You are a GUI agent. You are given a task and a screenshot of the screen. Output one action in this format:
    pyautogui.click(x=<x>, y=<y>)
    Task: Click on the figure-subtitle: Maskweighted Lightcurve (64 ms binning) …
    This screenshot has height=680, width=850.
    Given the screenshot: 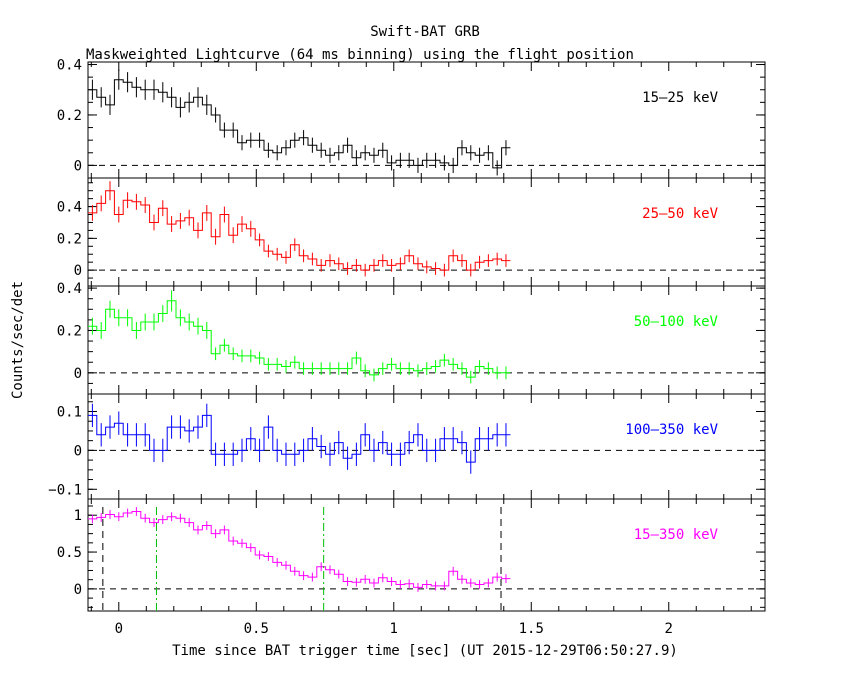 What is the action you would take?
    pyautogui.click(x=360, y=55)
    